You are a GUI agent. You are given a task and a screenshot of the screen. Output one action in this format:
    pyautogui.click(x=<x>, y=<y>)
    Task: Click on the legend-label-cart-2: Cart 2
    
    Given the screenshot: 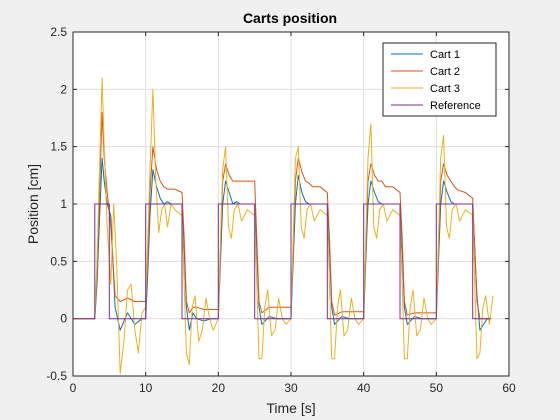 What is the action you would take?
    pyautogui.click(x=445, y=72)
    